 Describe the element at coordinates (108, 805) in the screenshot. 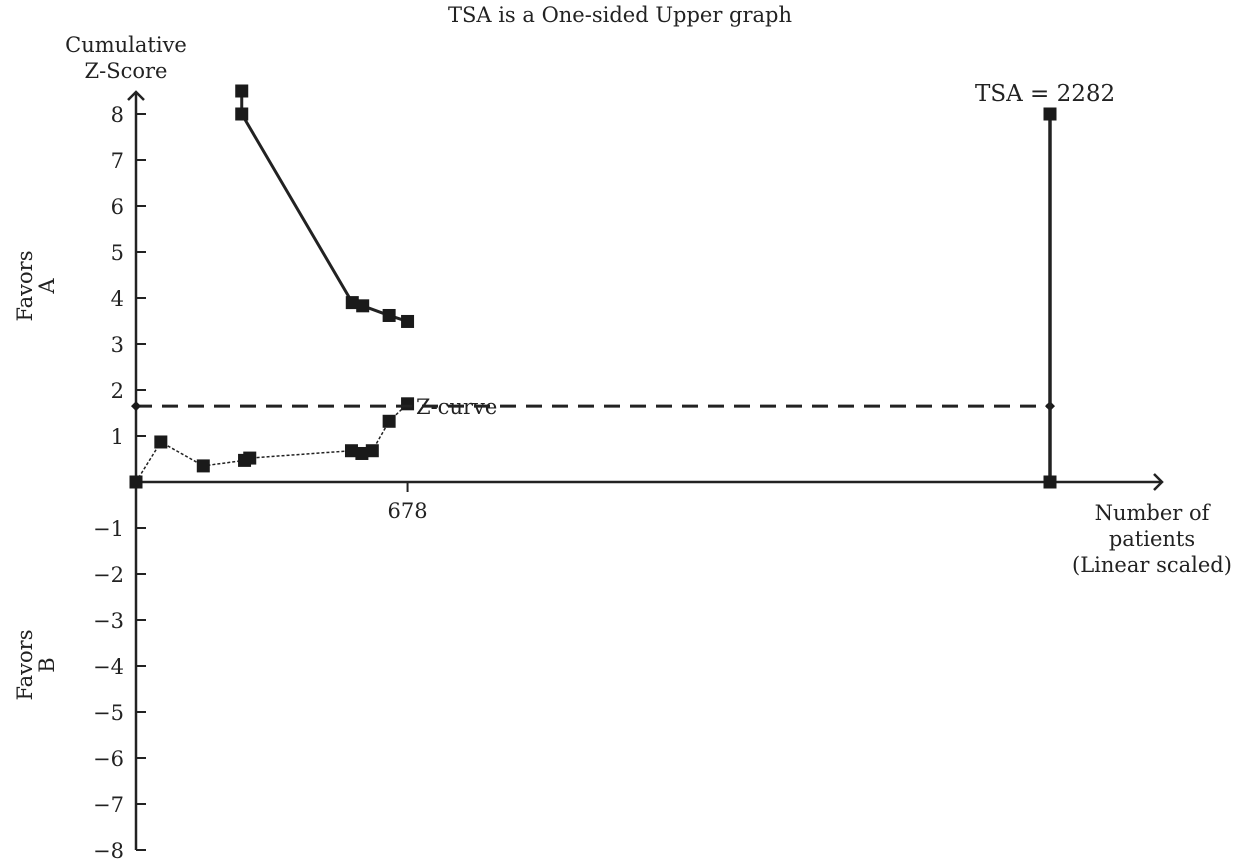

I see `y-tick-label: −7` at that location.